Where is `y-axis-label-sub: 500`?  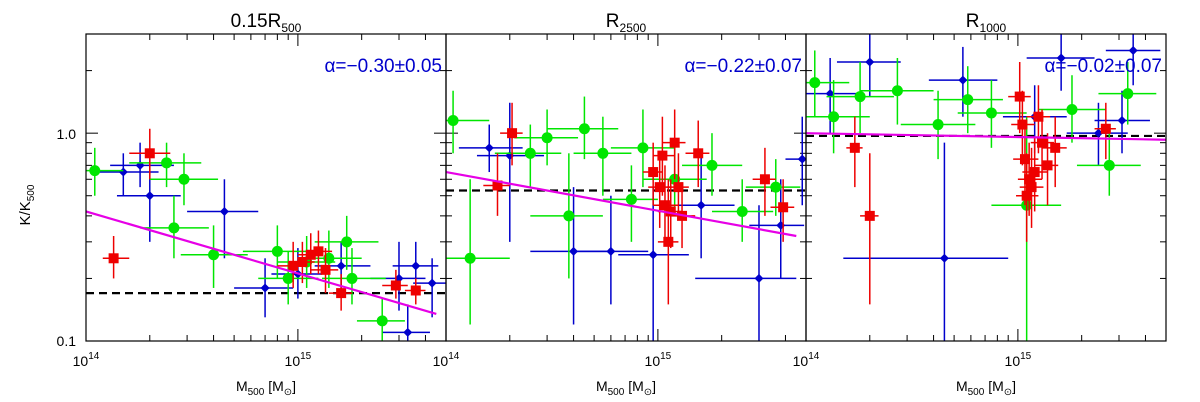 y-axis-label-sub: 500 is located at coordinates (31, 192).